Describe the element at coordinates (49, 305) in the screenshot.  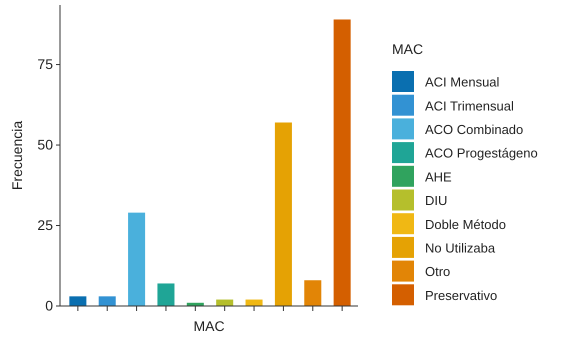
I see `y-tick-label: 0` at that location.